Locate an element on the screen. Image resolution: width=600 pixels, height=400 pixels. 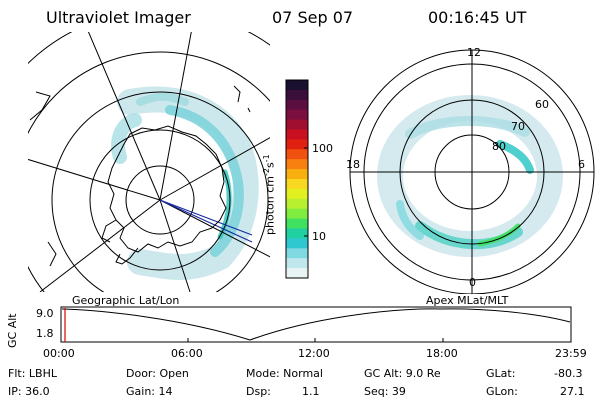
colorbar-unit-label: photon cm-2s-1 is located at coordinates (269, 194).